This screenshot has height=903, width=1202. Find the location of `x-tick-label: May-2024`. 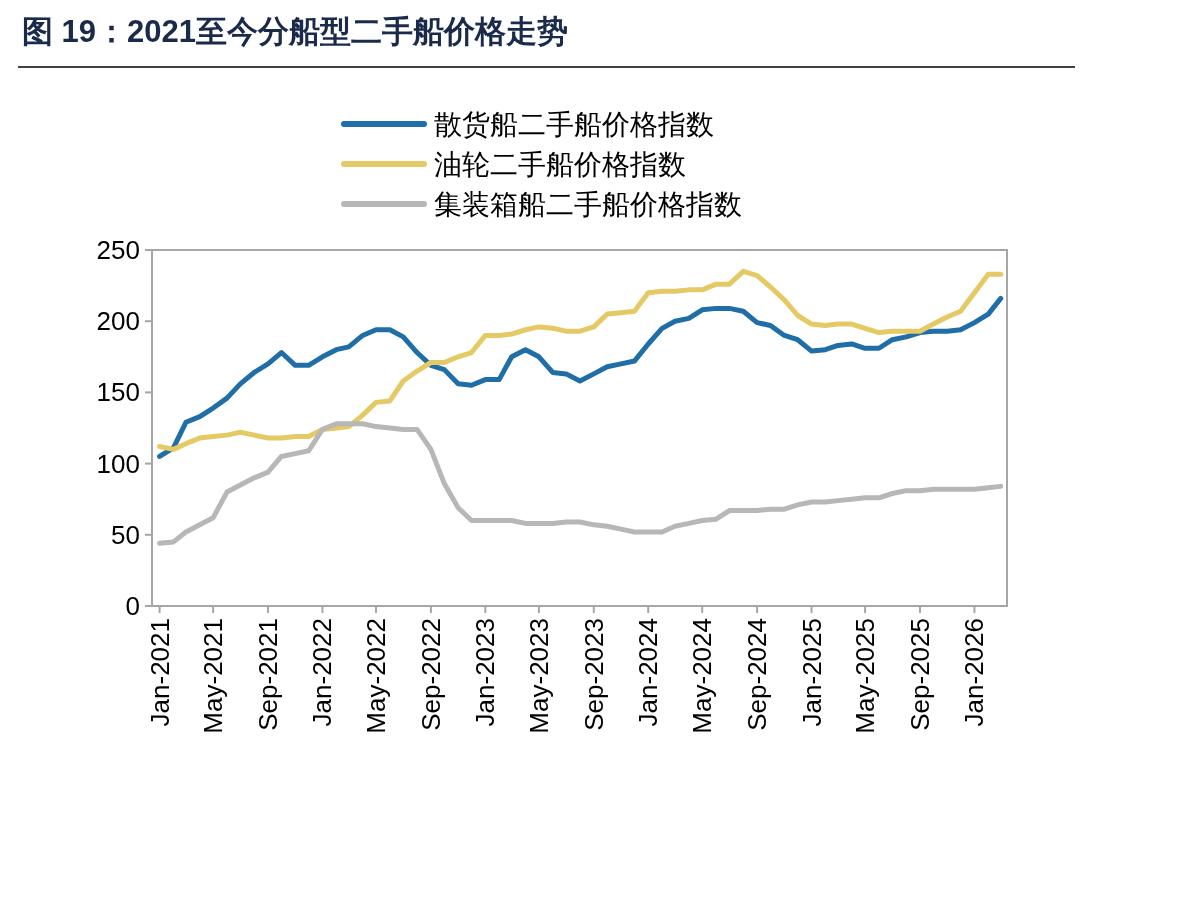

x-tick-label: May-2024 is located at coordinates (702, 676).